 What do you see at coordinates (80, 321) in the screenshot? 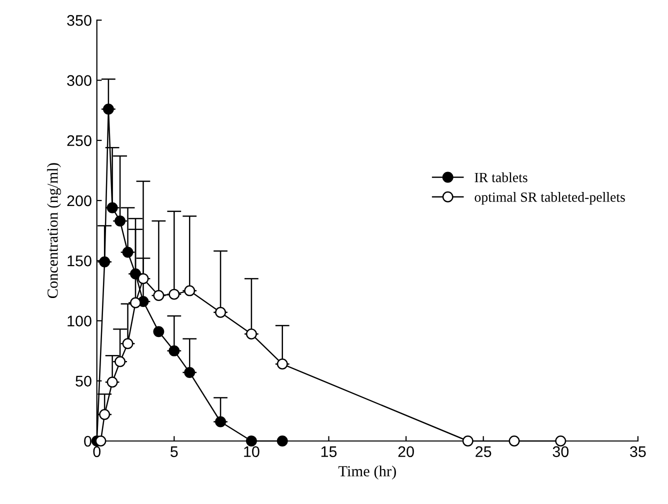
I see `y-tick-label: 100` at bounding box center [80, 321].